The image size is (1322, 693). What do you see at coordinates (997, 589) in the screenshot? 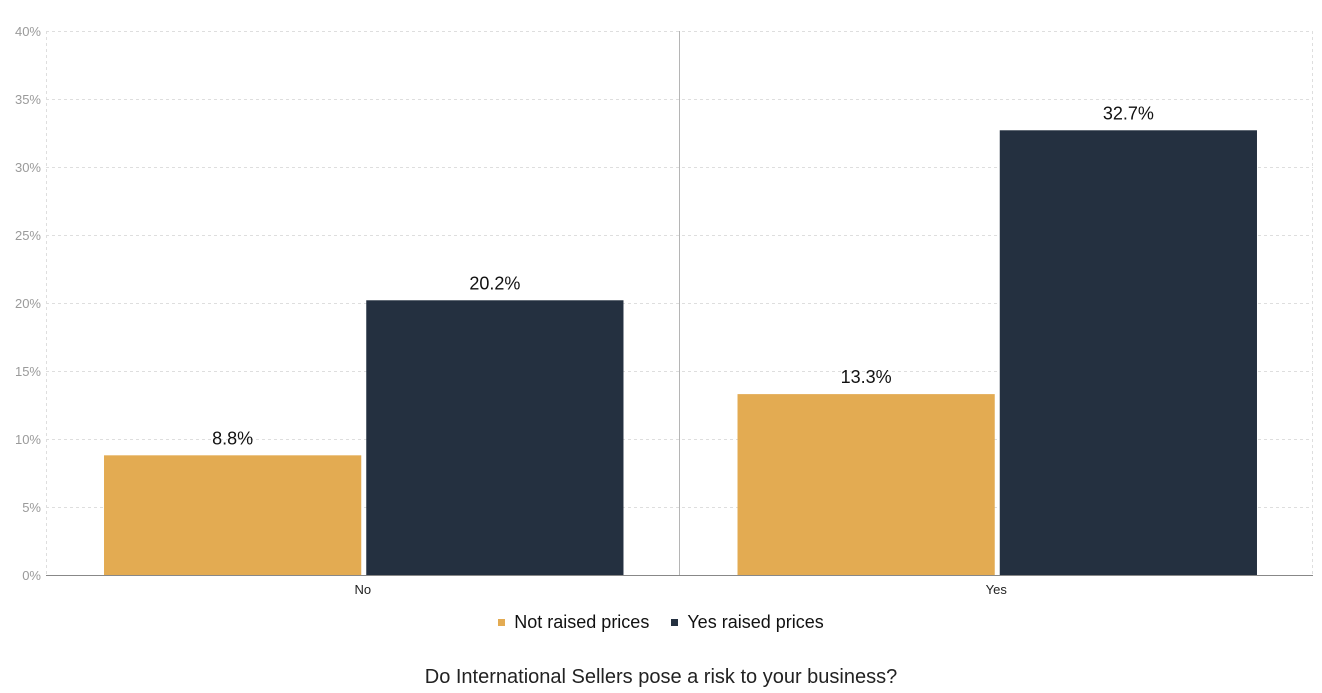
I see `x-tick-label: Yes` at bounding box center [997, 589].